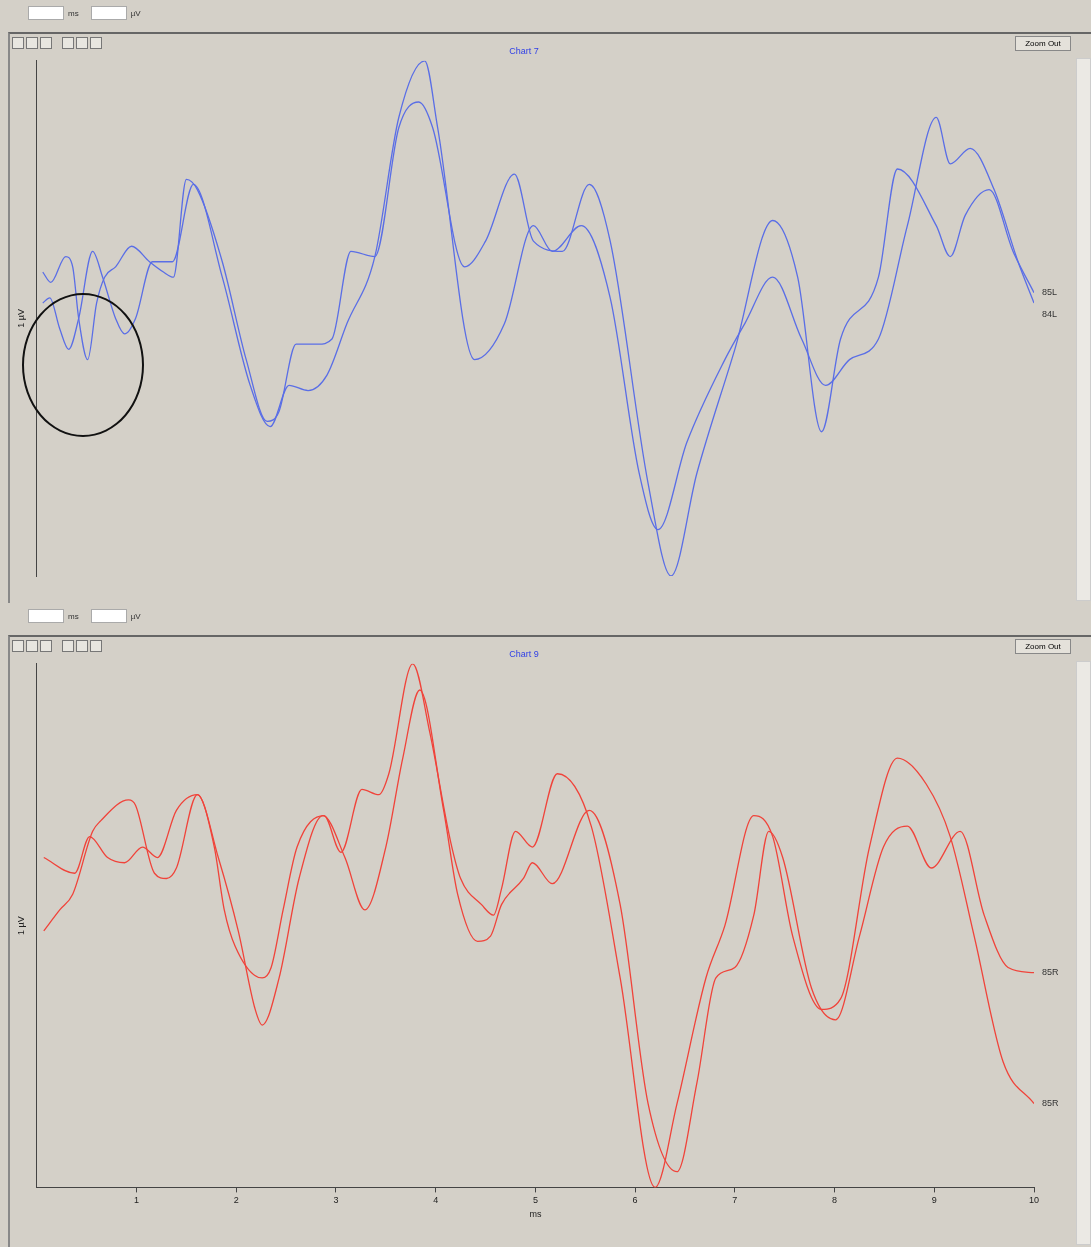  What do you see at coordinates (236, 1200) in the screenshot?
I see `x-tick-label: 2` at bounding box center [236, 1200].